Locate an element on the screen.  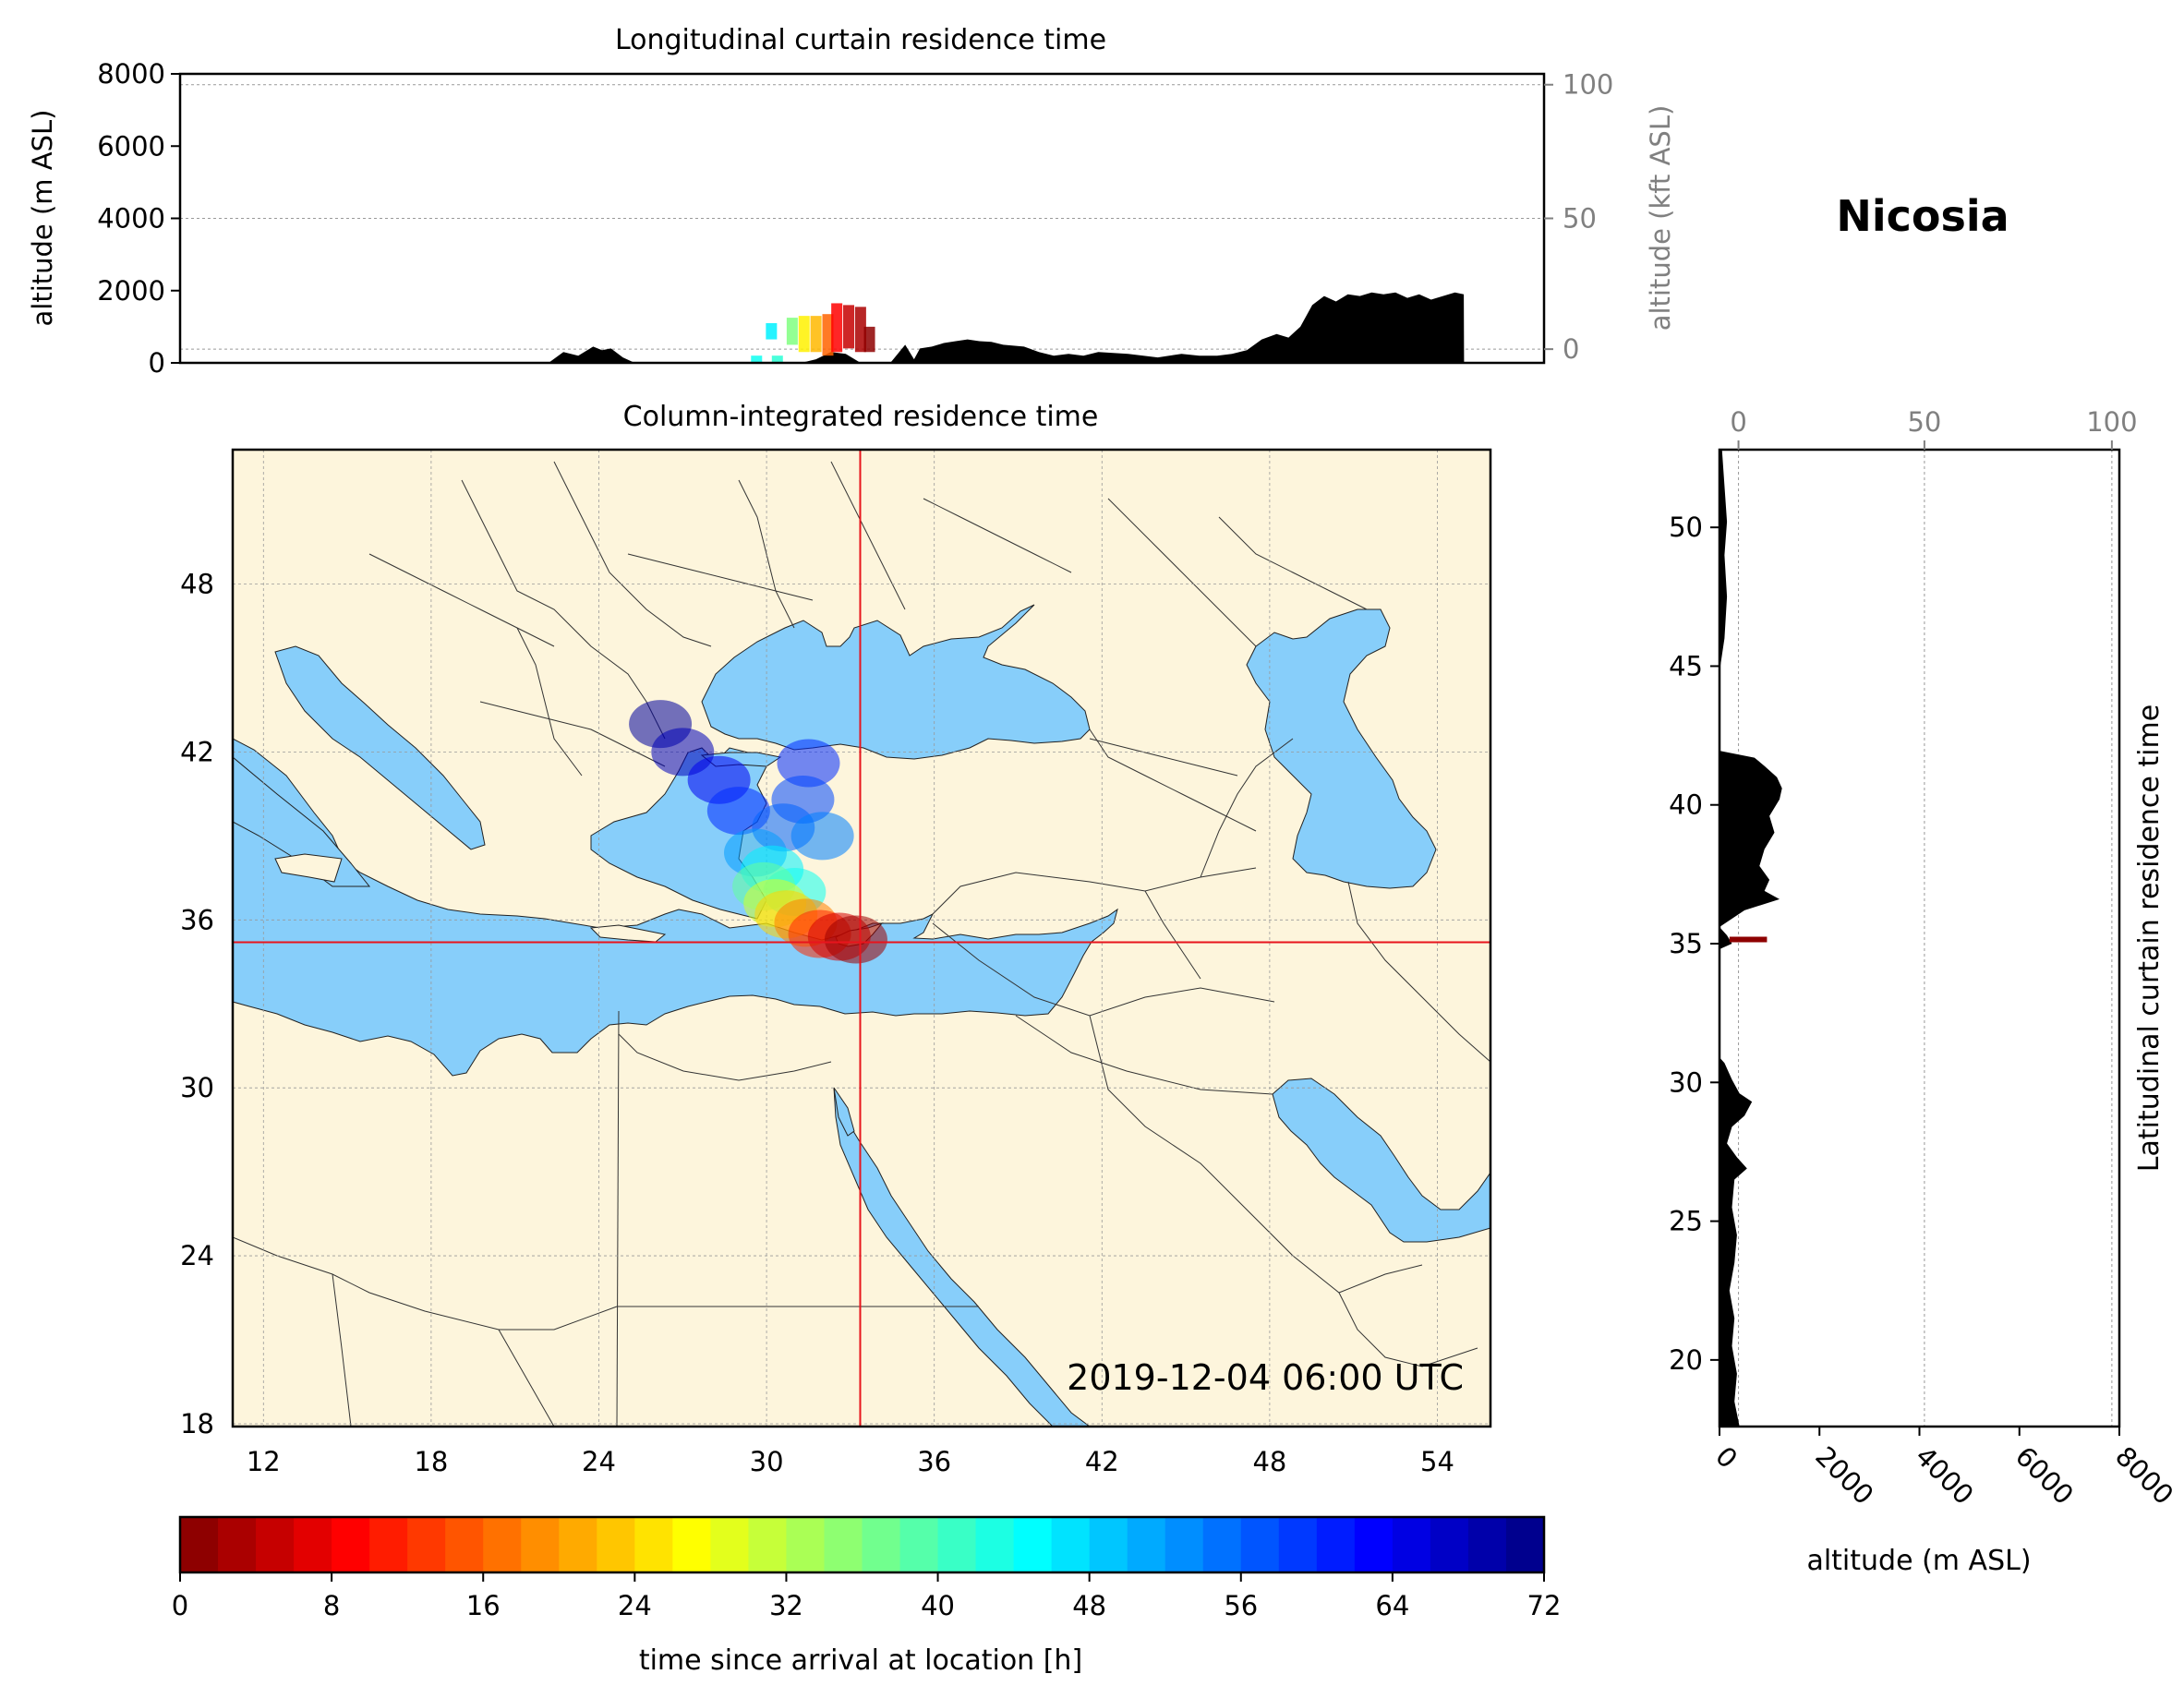
map-xtick-label: 48 is located at coordinates (1269, 1461).